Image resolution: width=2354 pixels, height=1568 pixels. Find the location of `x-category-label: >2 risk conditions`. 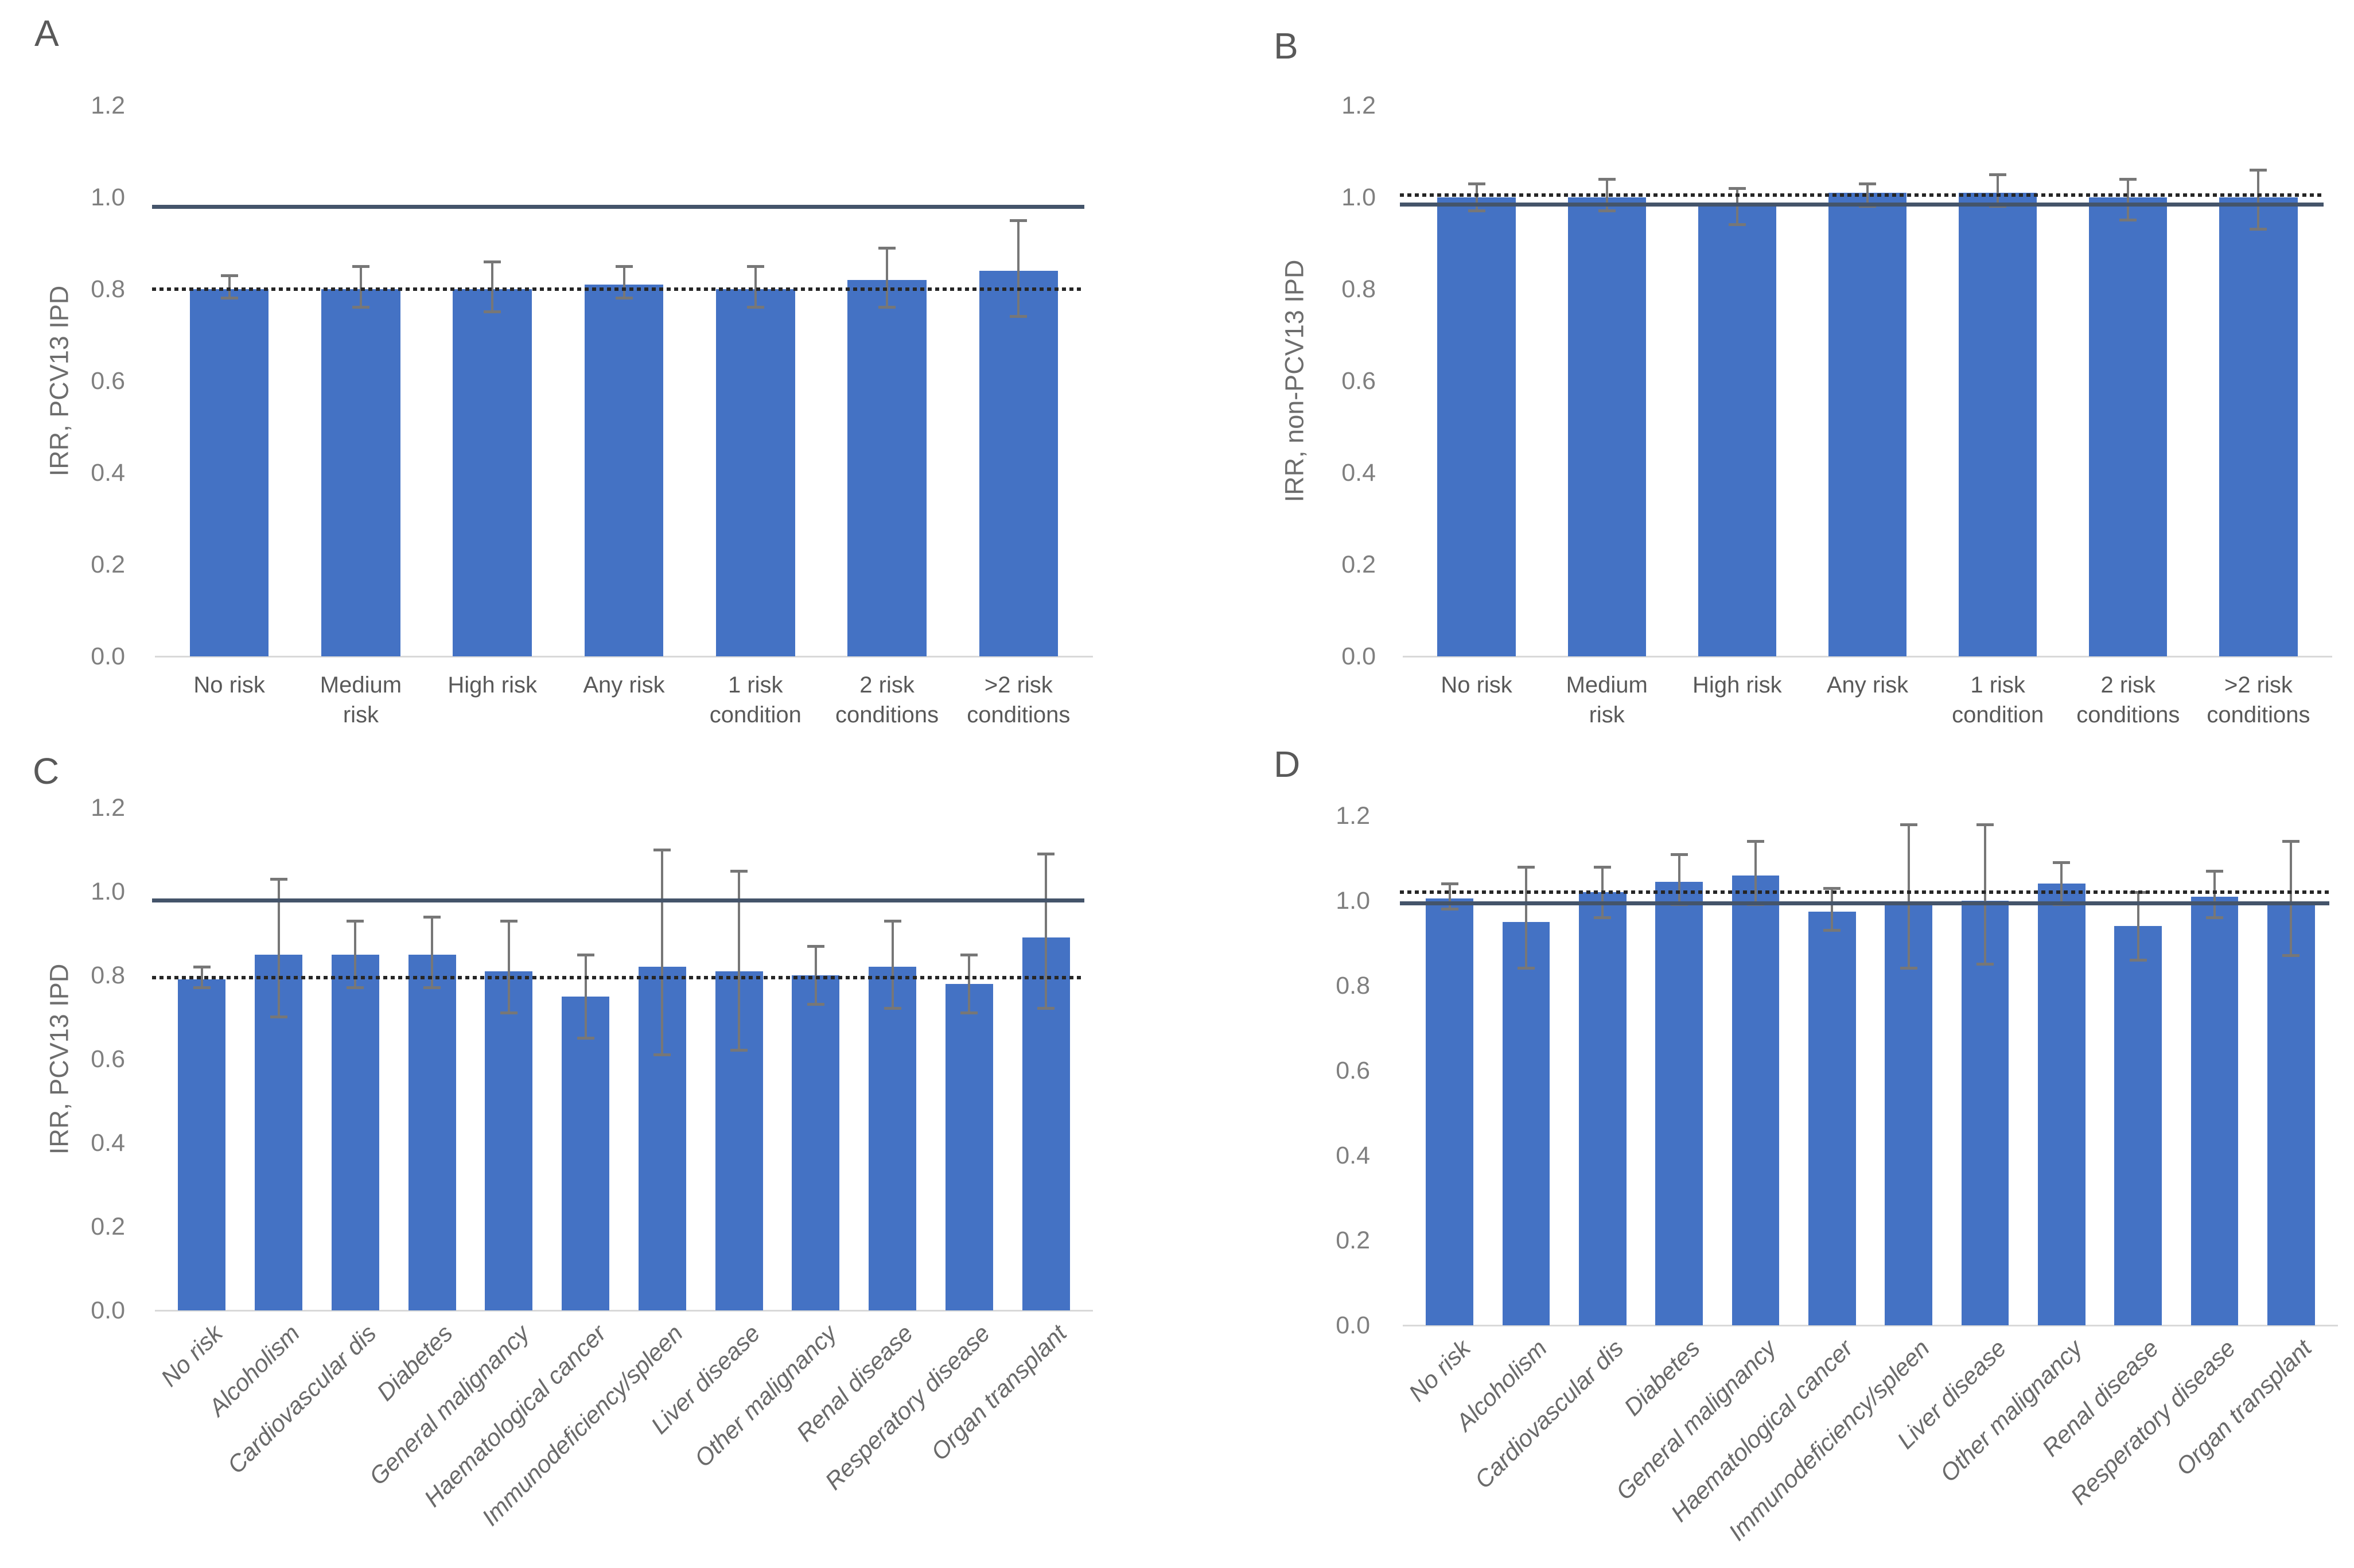

x-category-label: >2 risk conditions is located at coordinates (2258, 699).